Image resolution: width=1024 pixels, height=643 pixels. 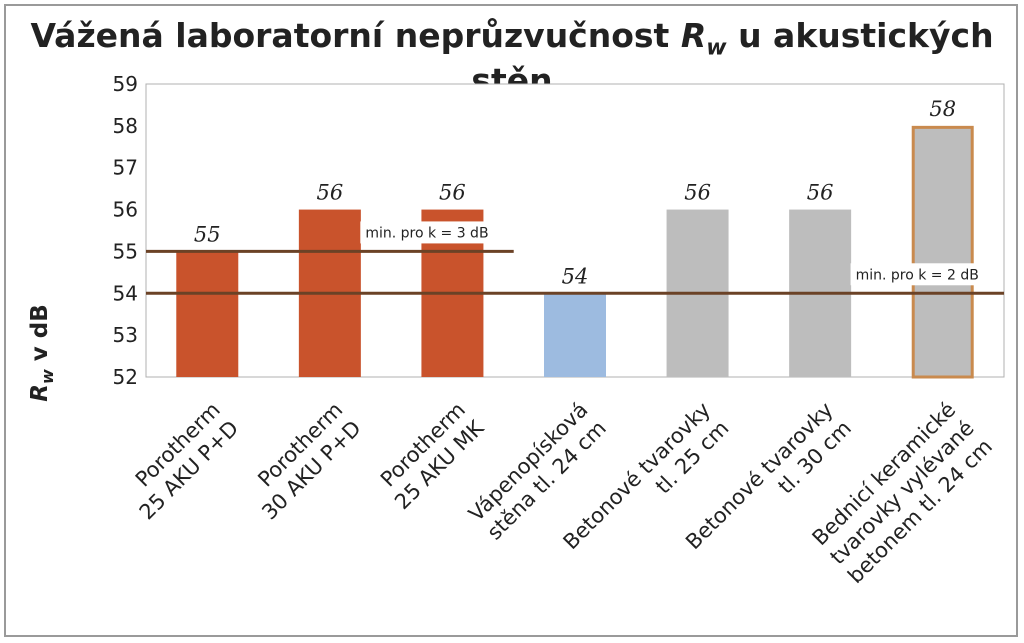 I want to click on y-tick-label: 57, so click(x=125, y=168).